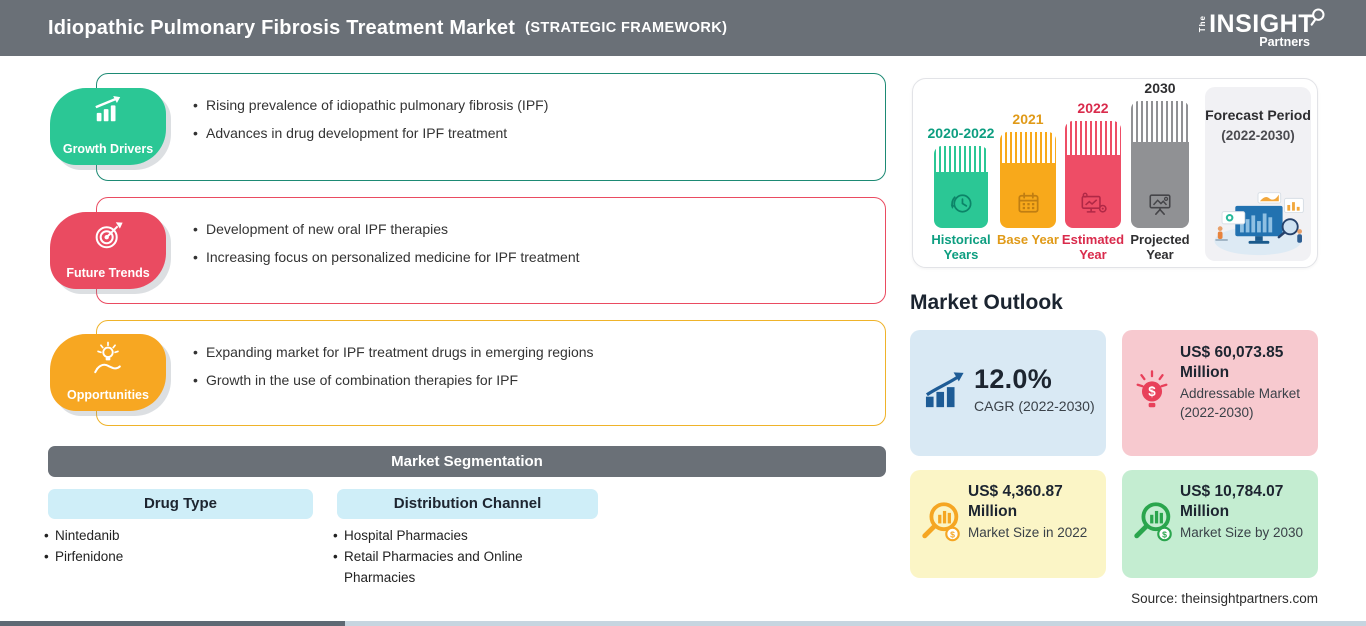 The image size is (1366, 626). What do you see at coordinates (1242, 532) in the screenshot?
I see `market-size-2030-desc: Market Size by 2030` at bounding box center [1242, 532].